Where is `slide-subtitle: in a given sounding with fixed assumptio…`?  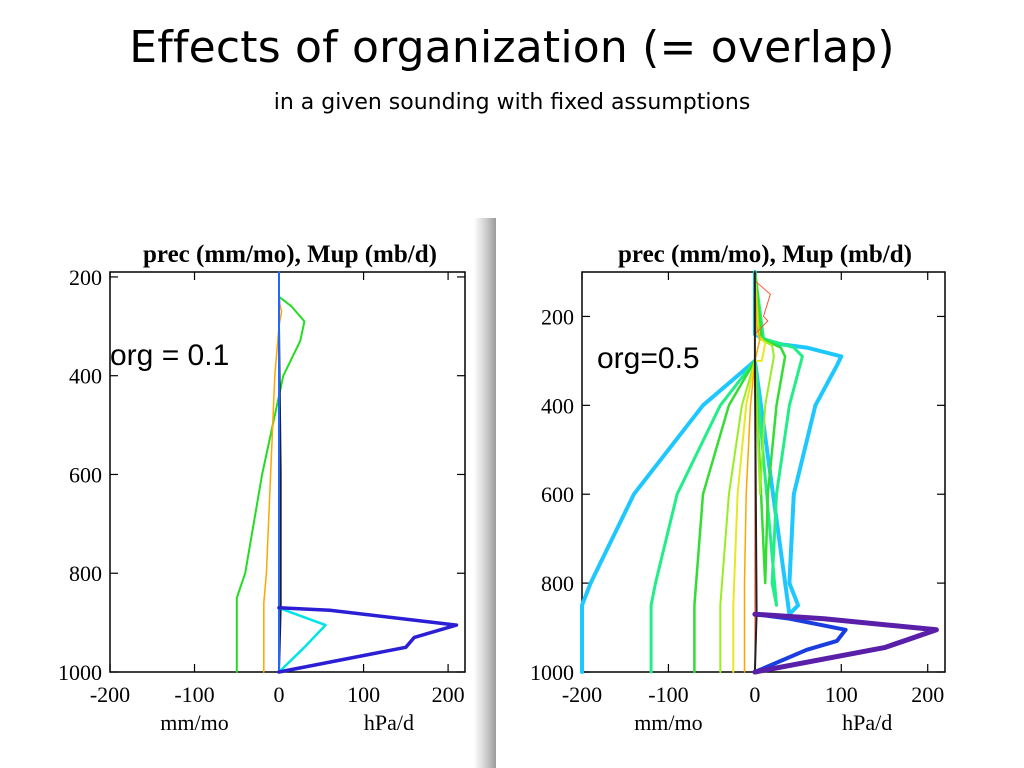
slide-subtitle: in a given sounding with fixed assumptio… is located at coordinates (512, 102).